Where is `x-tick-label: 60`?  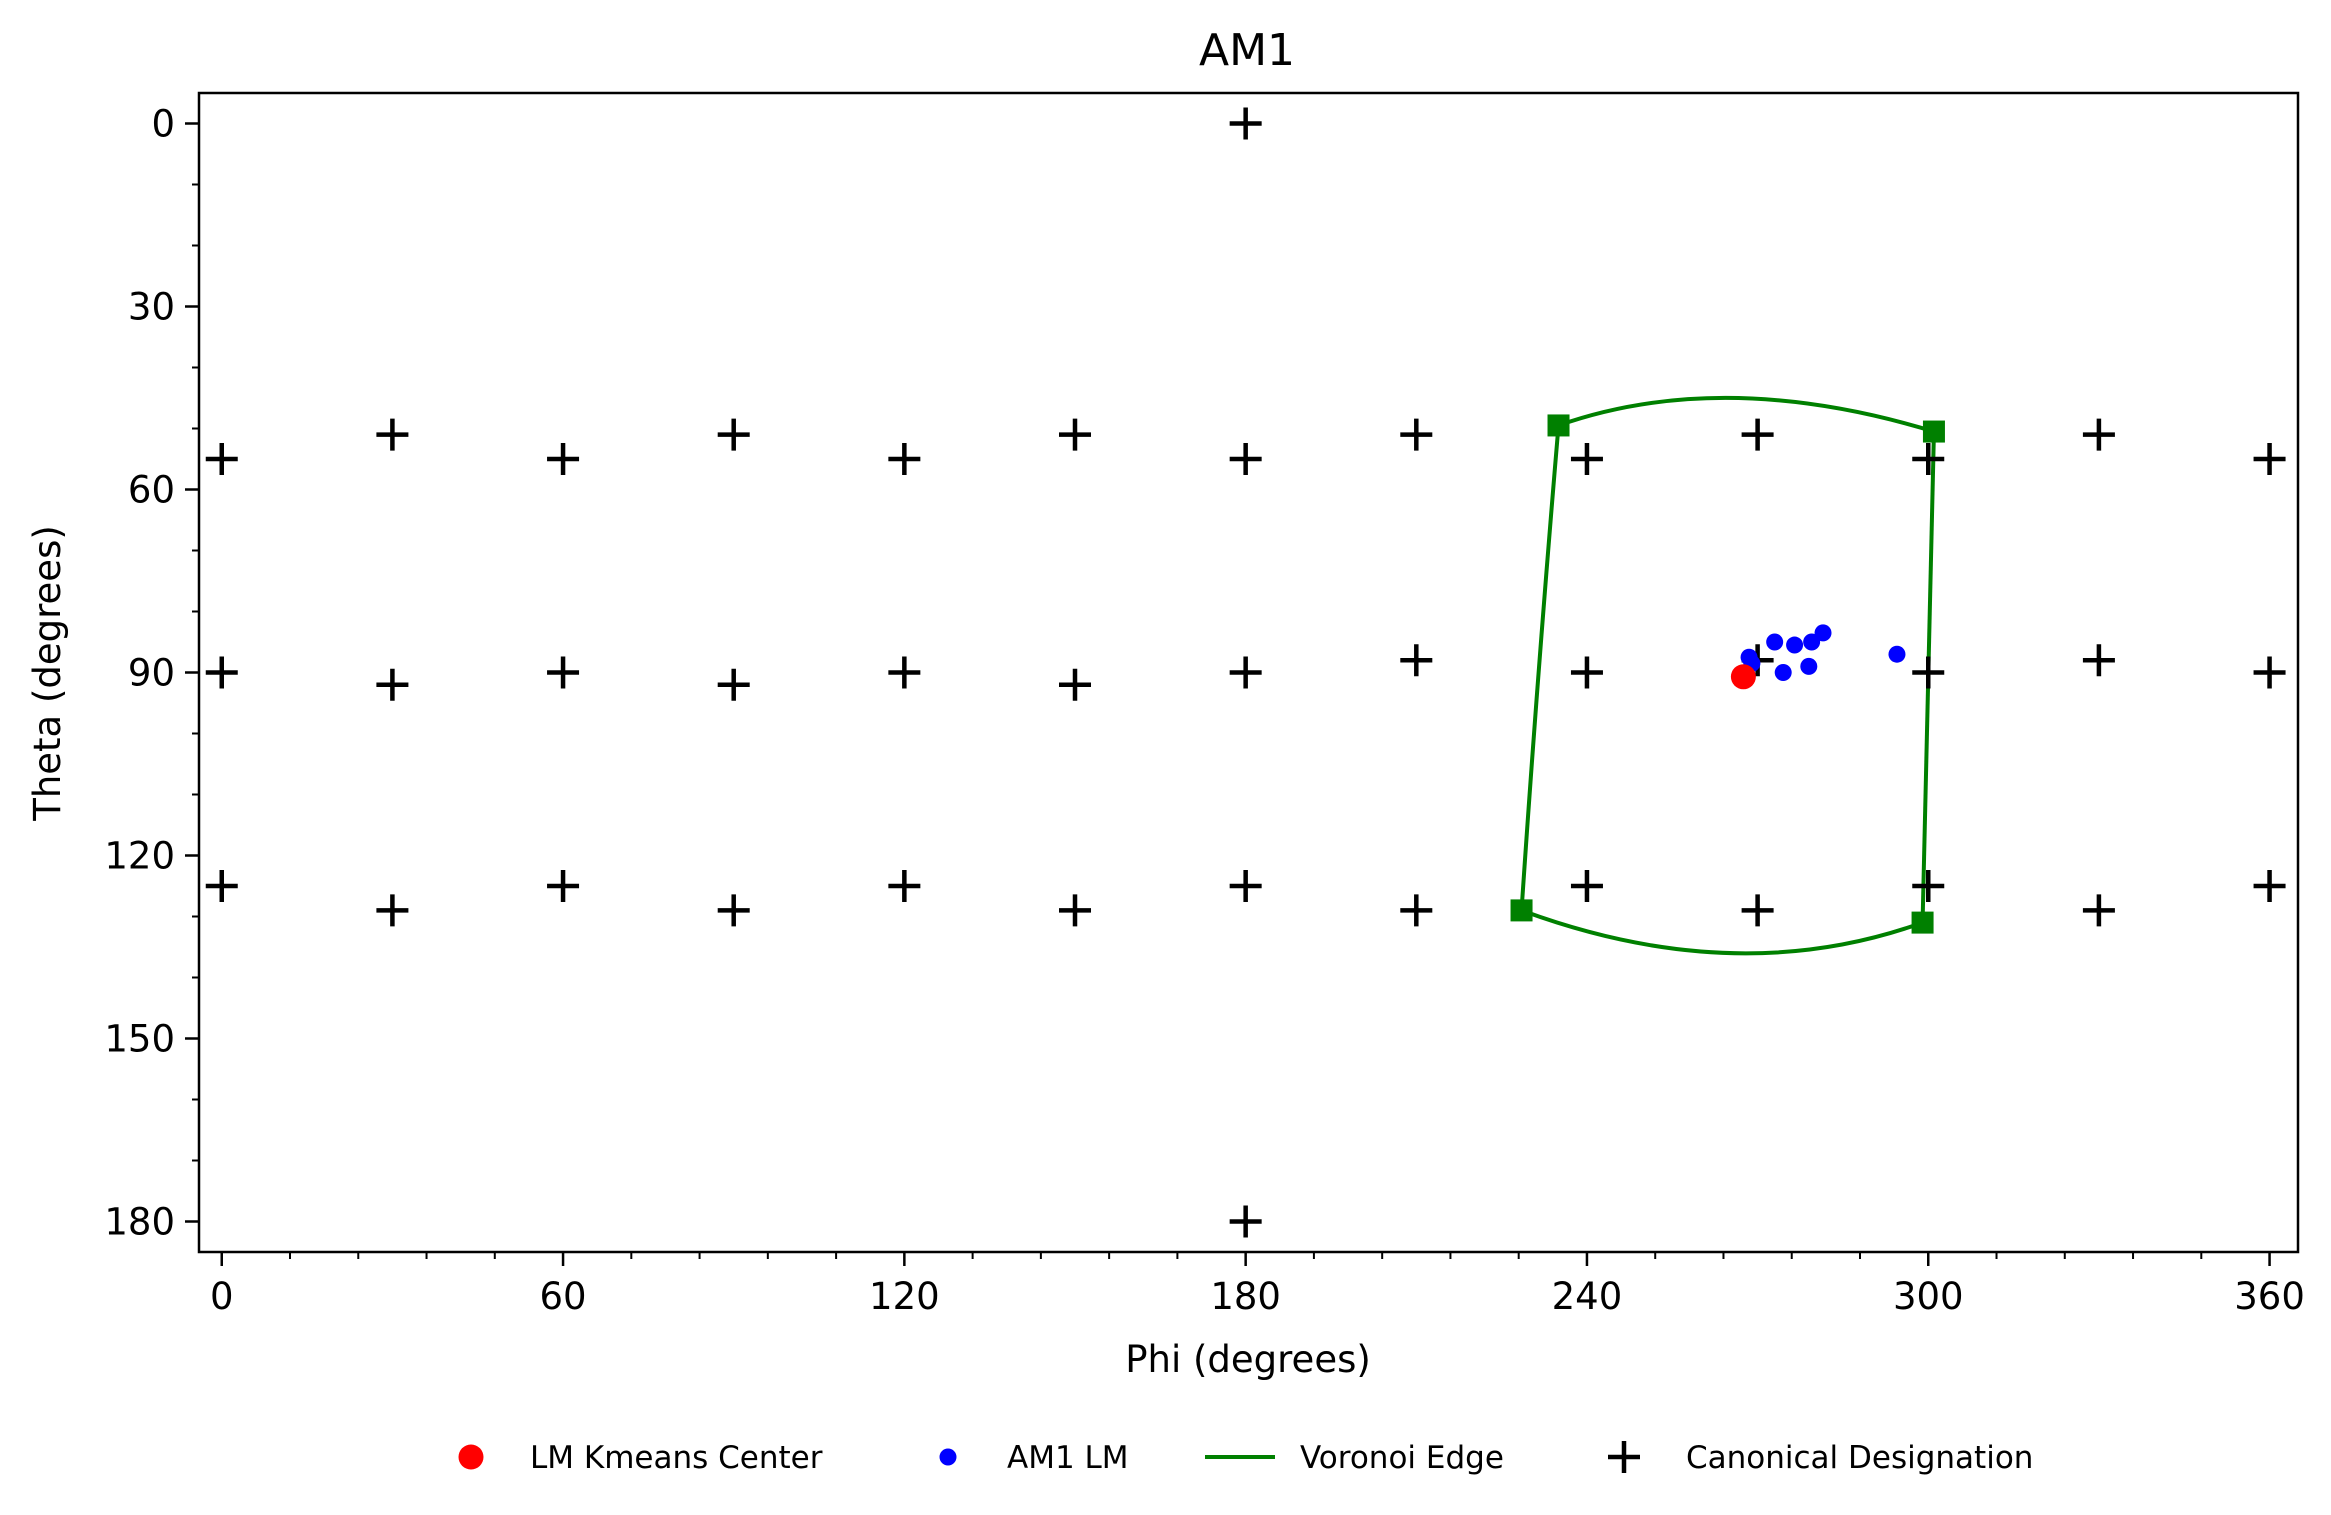
x-tick-label: 60 is located at coordinates (563, 1296).